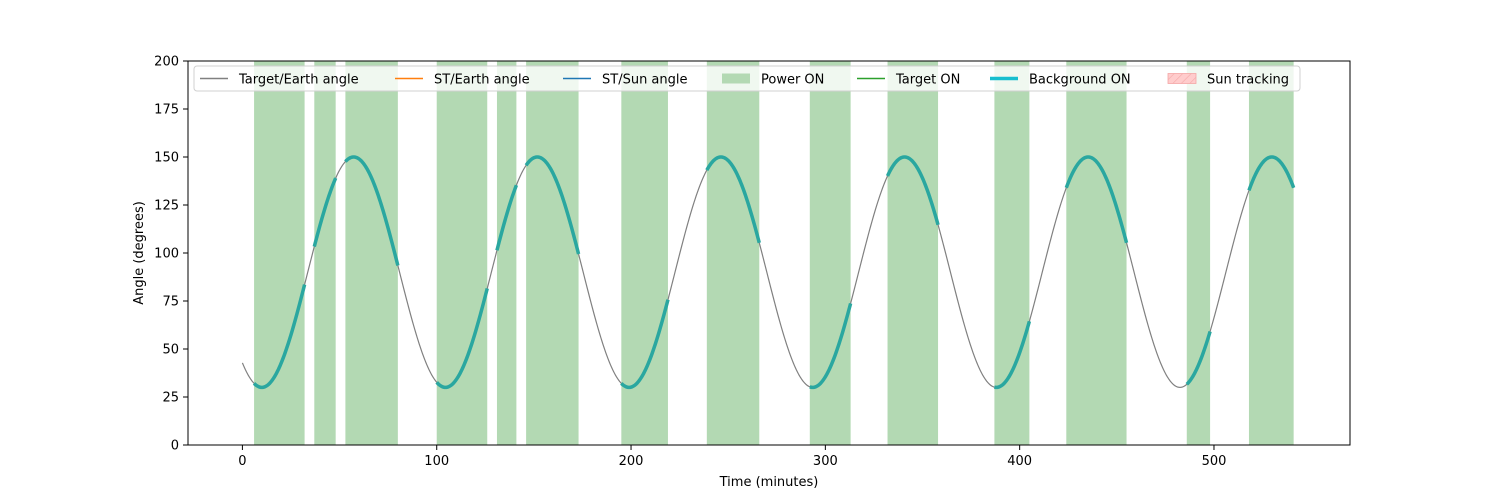  I want to click on y-tick-label: 125, so click(166, 206).